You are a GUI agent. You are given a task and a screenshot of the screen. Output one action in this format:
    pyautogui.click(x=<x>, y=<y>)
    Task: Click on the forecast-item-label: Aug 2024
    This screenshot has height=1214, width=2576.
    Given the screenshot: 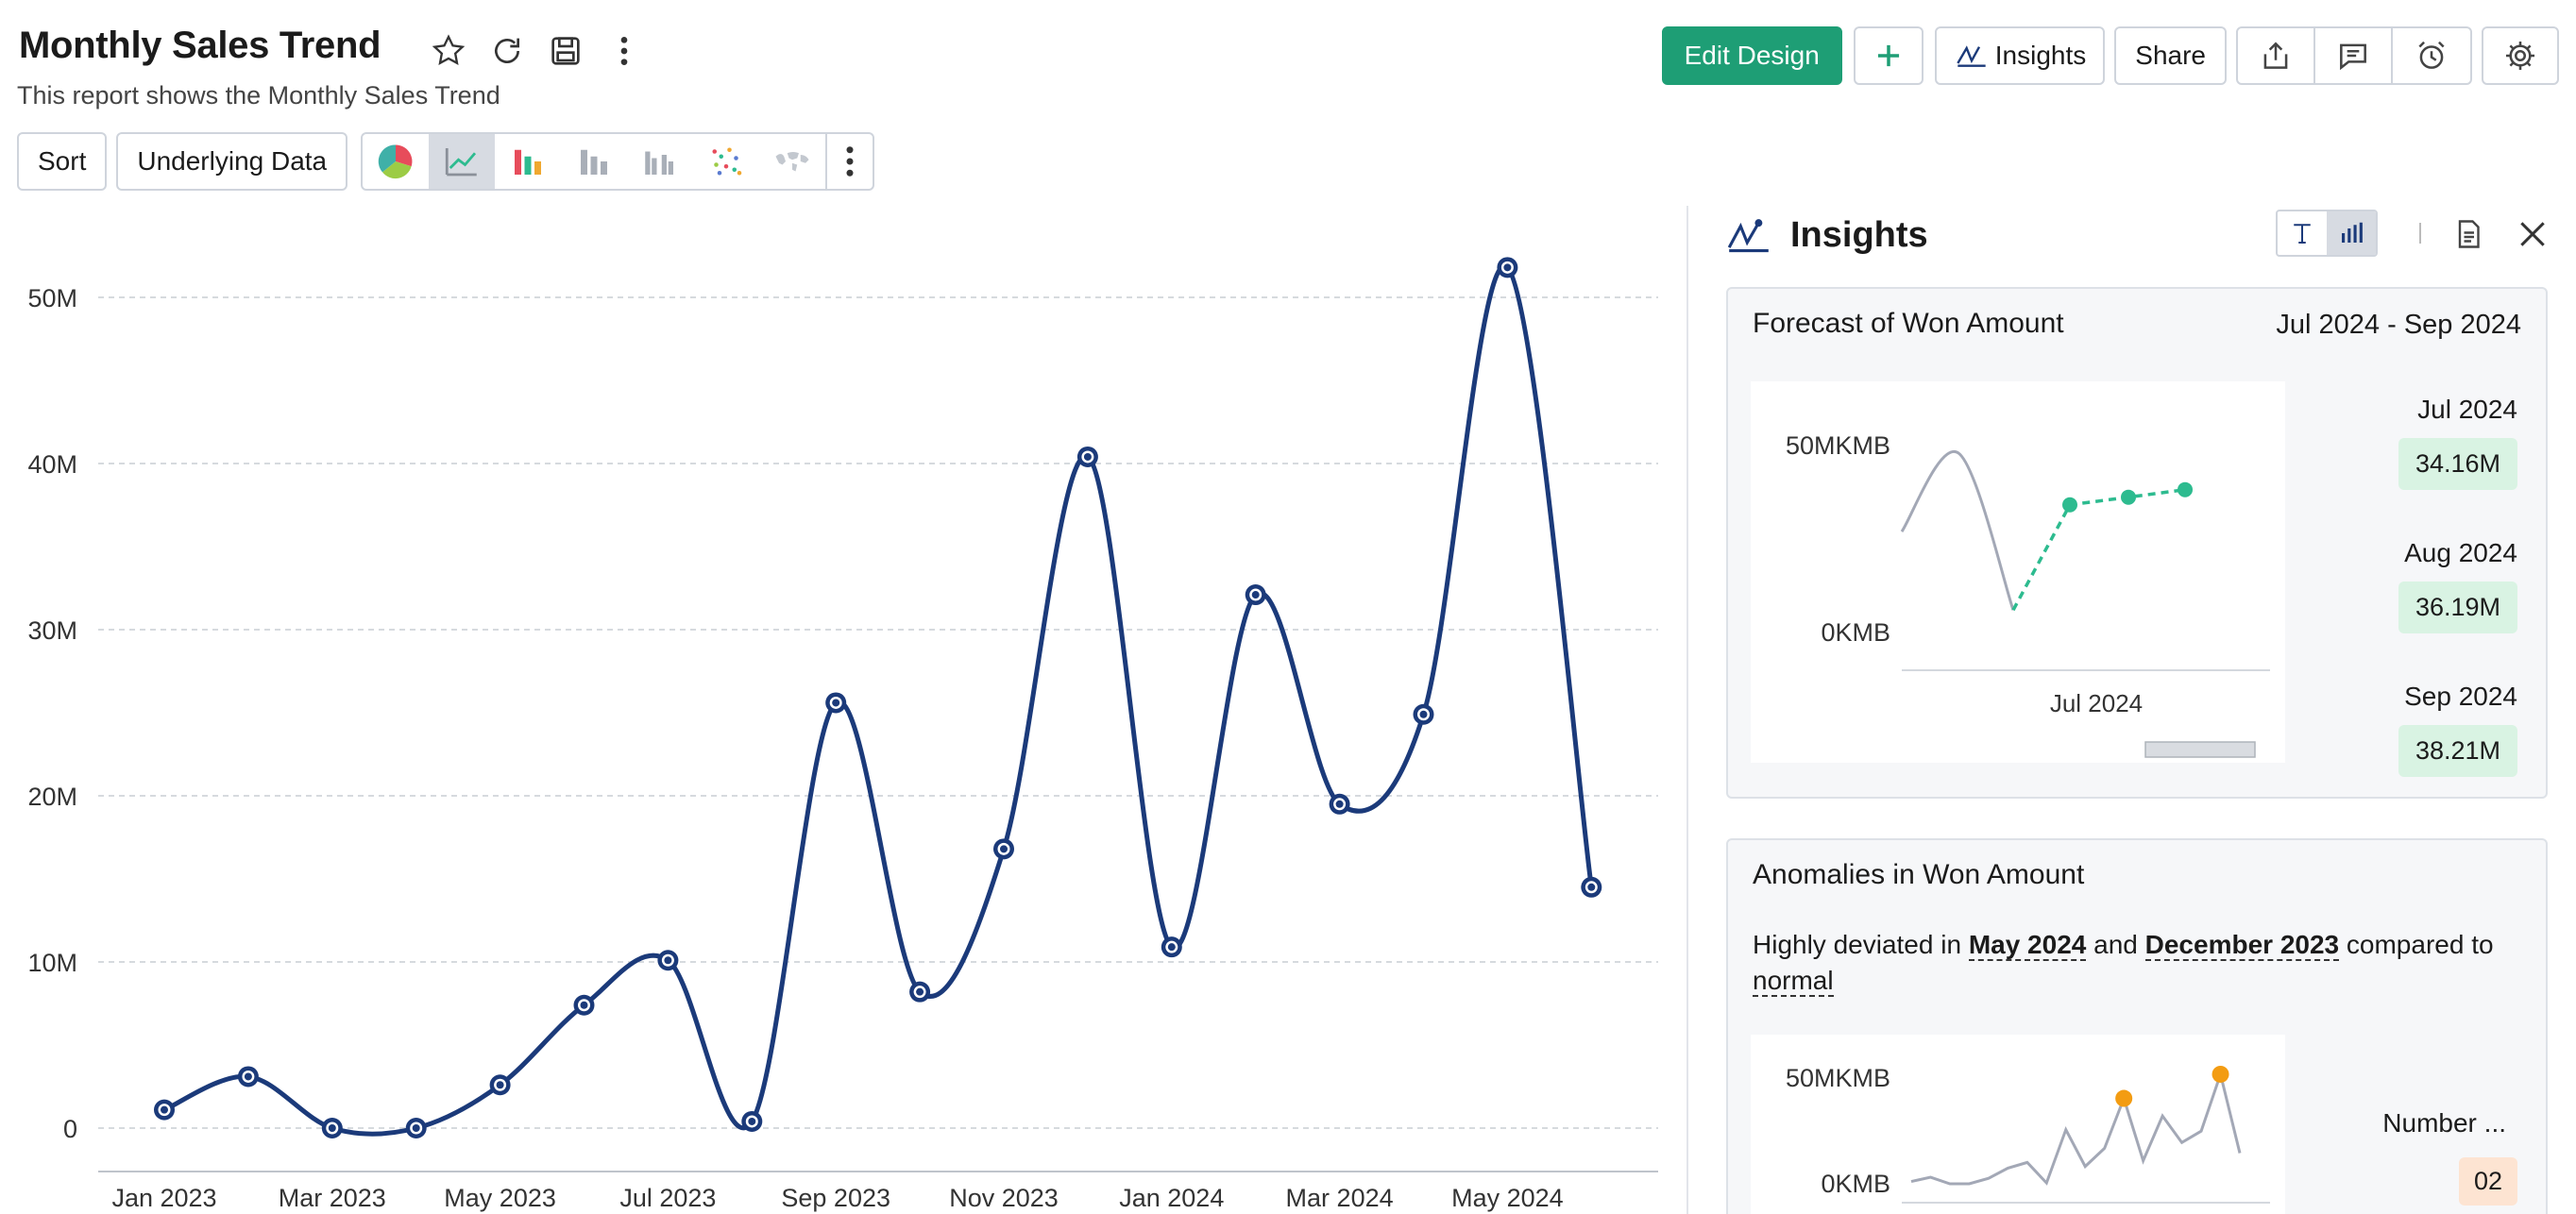 What is the action you would take?
    pyautogui.click(x=2460, y=553)
    